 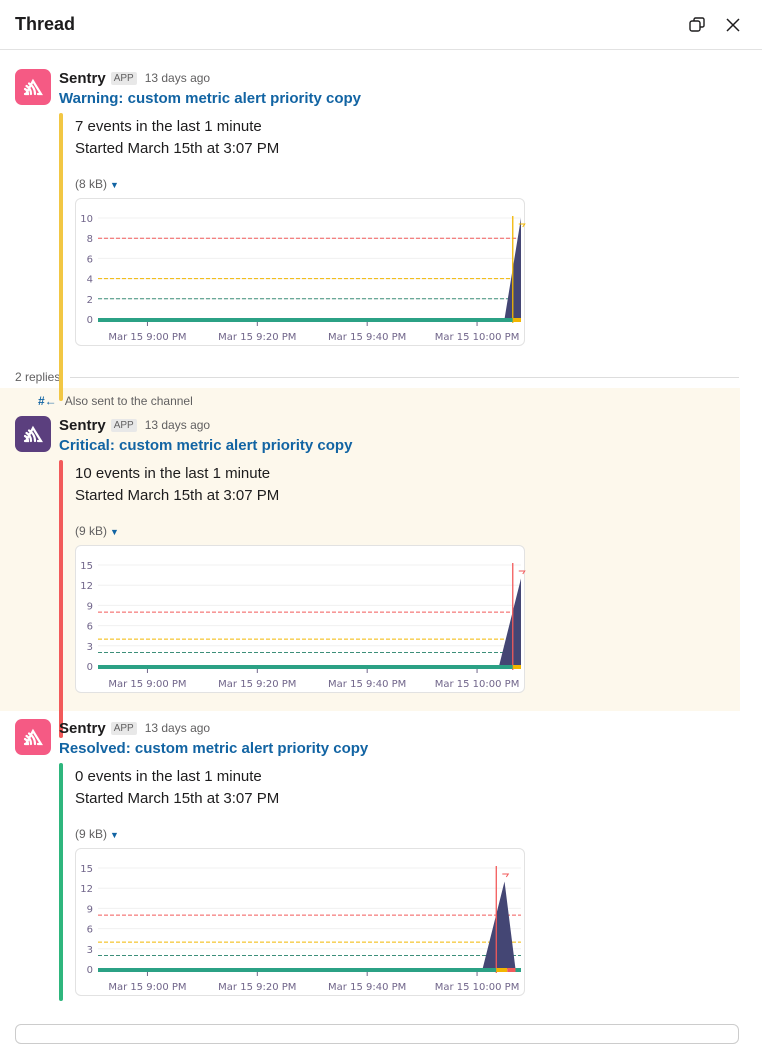 What do you see at coordinates (90, 239) in the screenshot?
I see `y-tick-label: 8` at bounding box center [90, 239].